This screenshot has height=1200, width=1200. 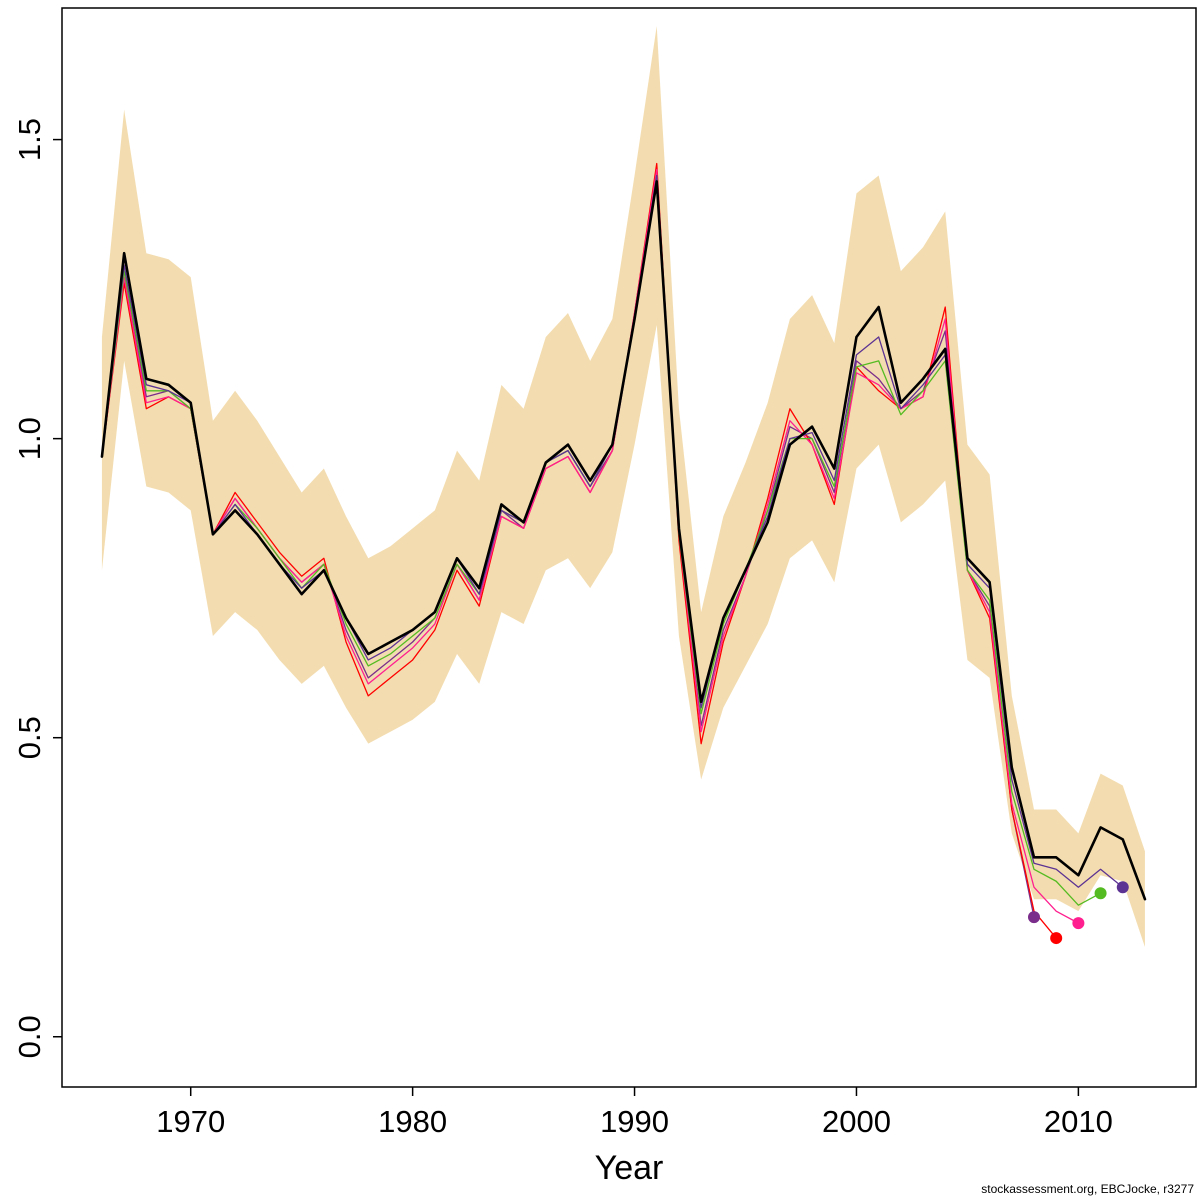 I want to click on y-tick-label: 0.5, so click(x=29, y=737).